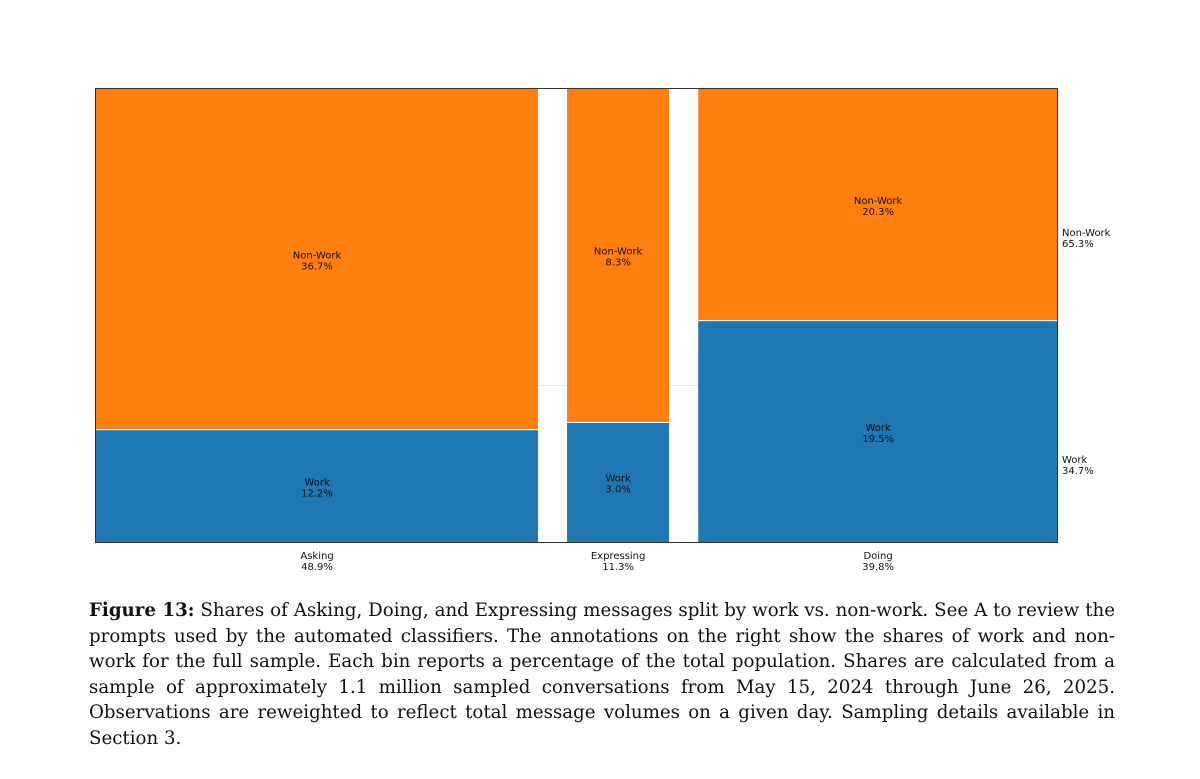 This screenshot has height=779, width=1200. Describe the element at coordinates (316, 562) in the screenshot. I see `category-label-asking: Asking 48.9%` at that location.